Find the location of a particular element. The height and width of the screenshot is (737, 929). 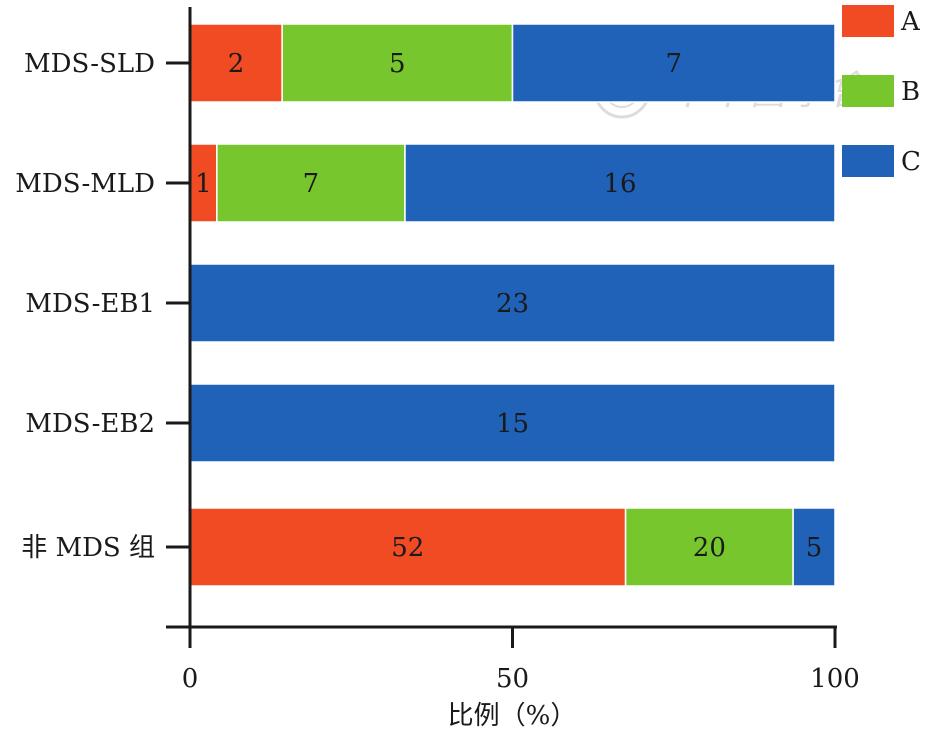

legend-label-c: C is located at coordinates (911, 162).